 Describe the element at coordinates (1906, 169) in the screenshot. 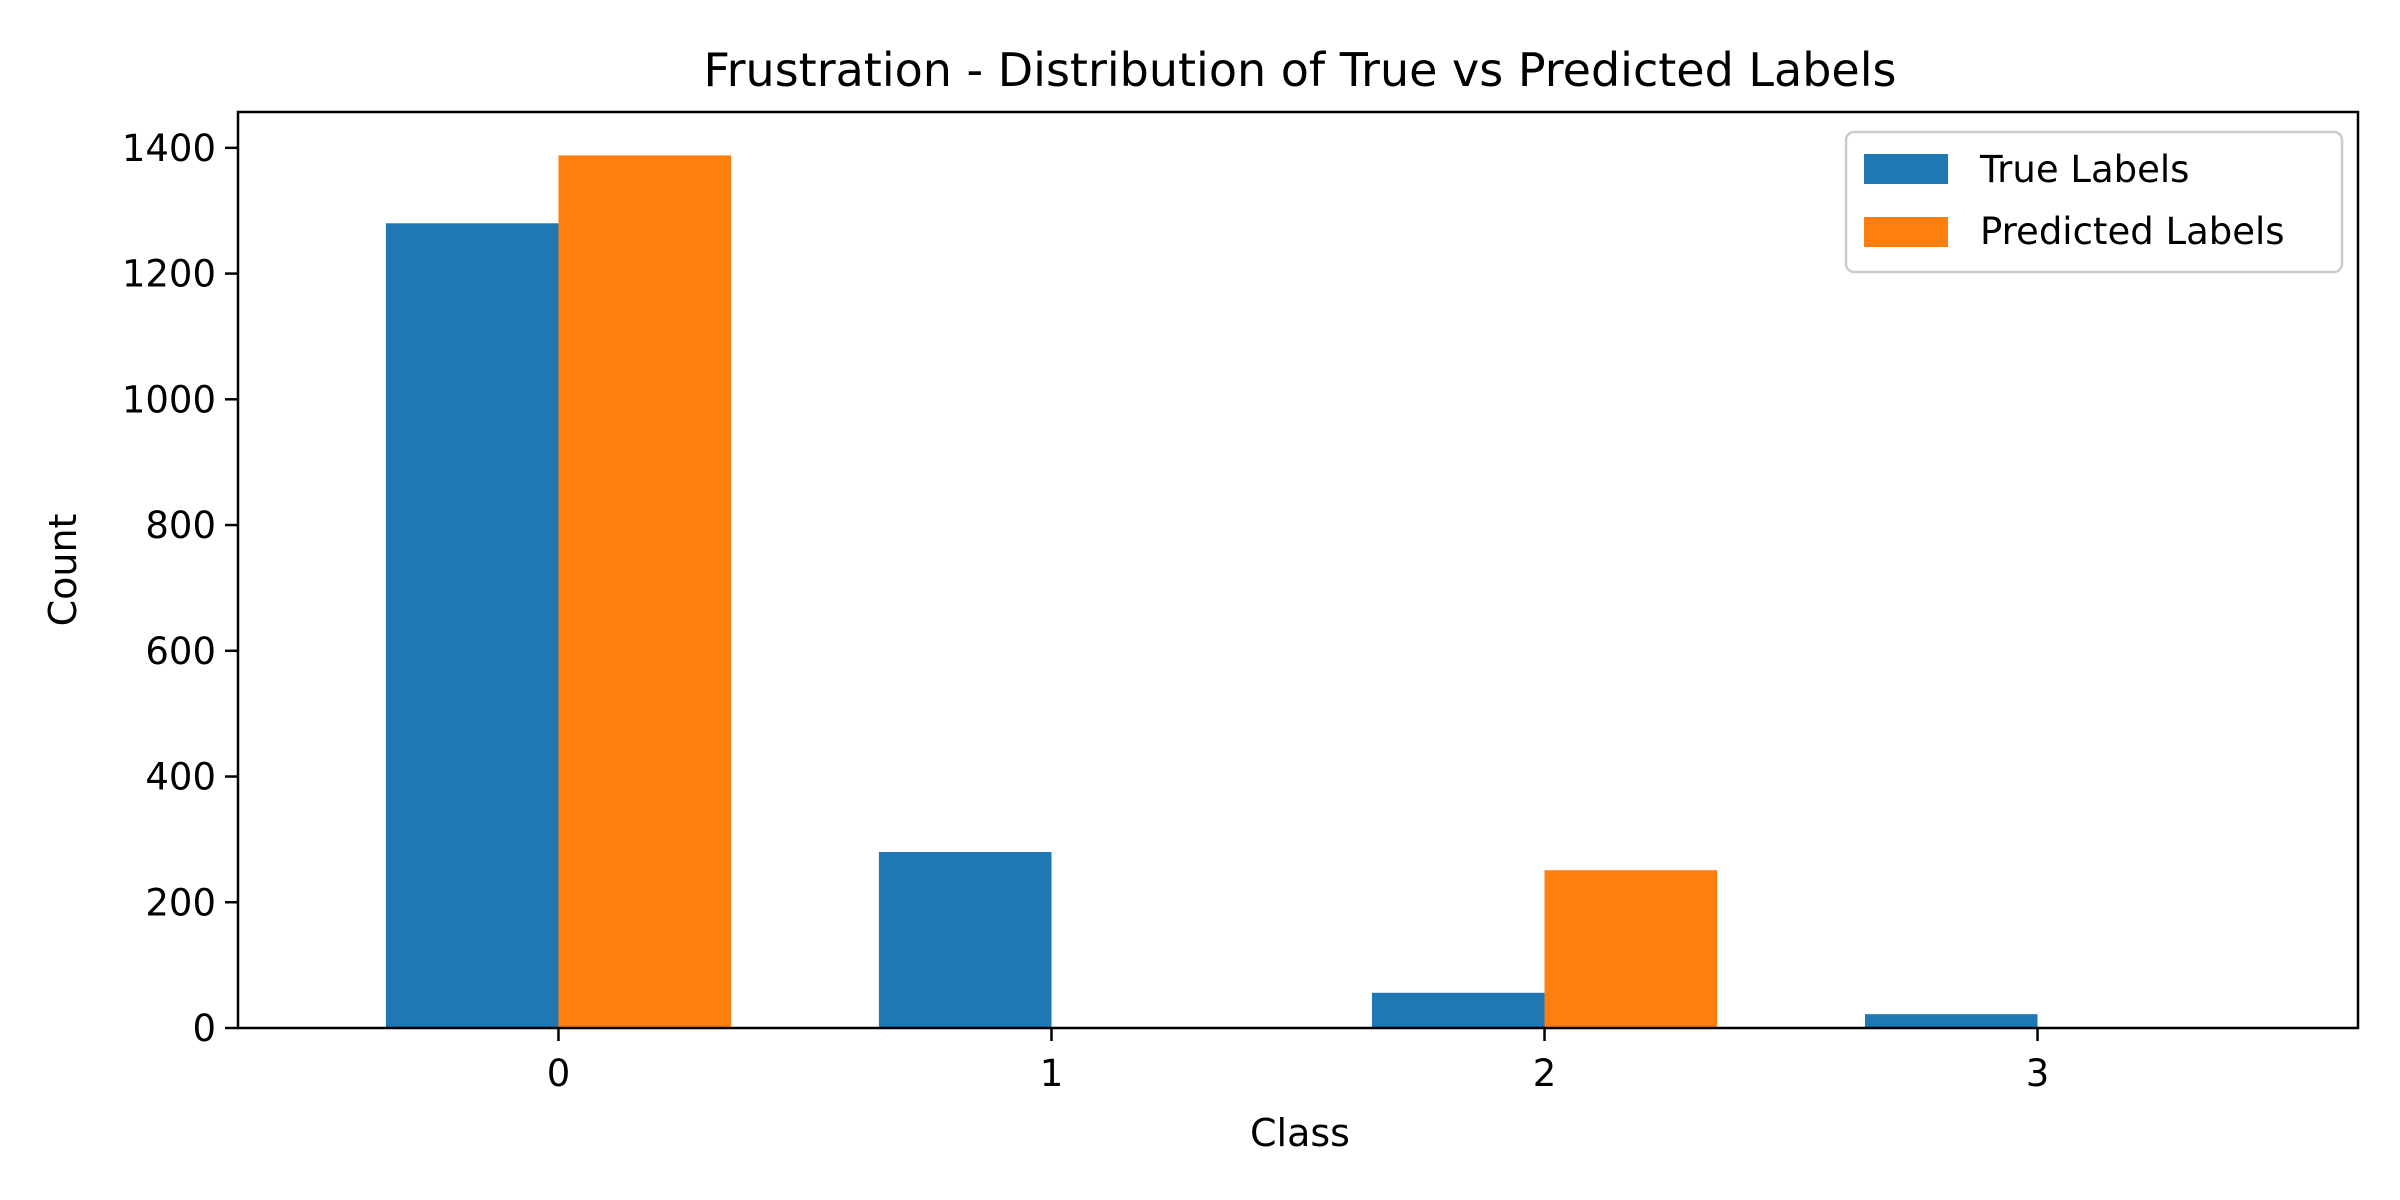

I see `legend-swatch-true-labels` at that location.